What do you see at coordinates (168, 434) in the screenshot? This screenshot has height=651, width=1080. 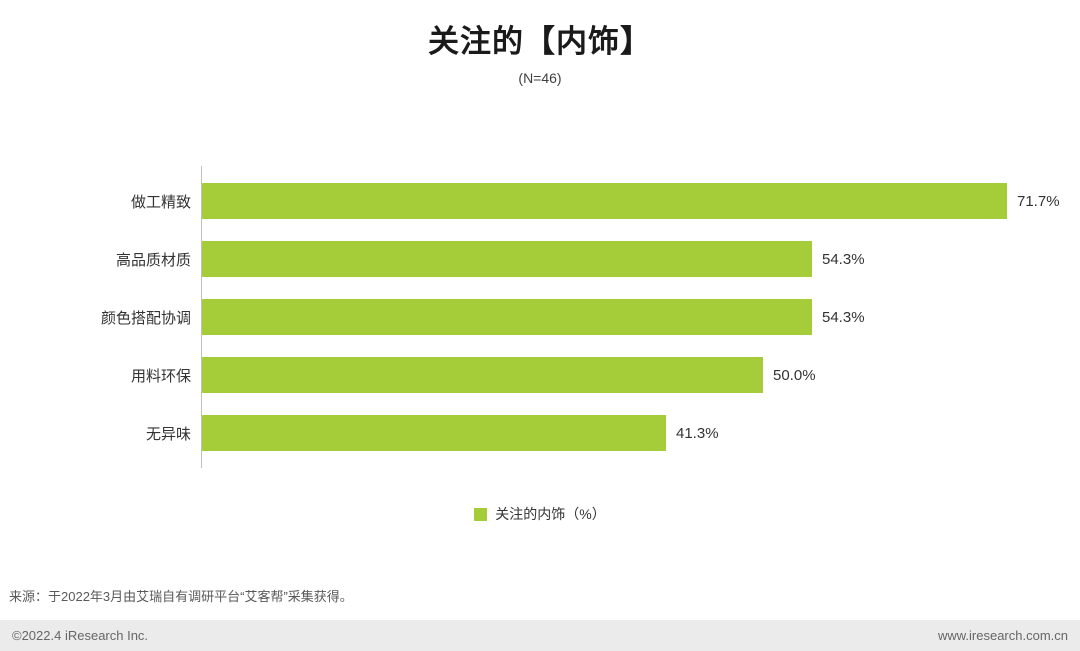 I see `category-label: 无异味` at bounding box center [168, 434].